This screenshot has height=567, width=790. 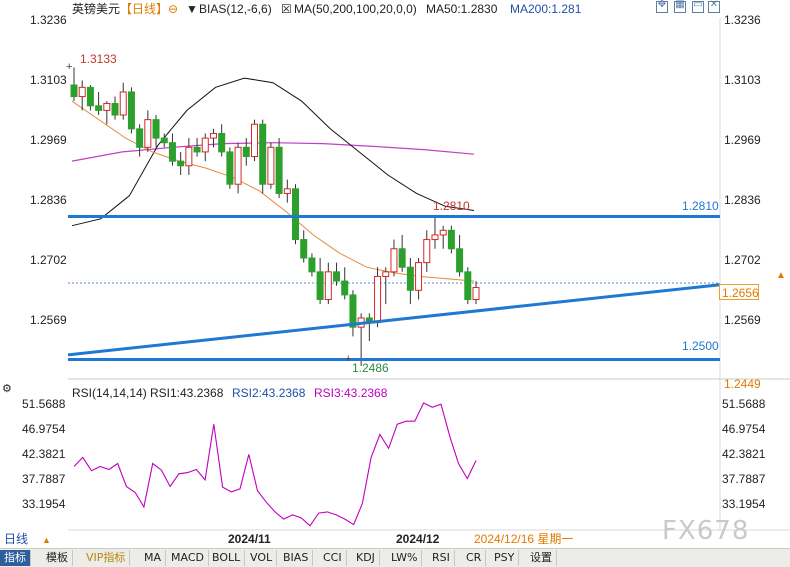 I want to click on low-annotation: 1.2486, so click(x=370, y=368).